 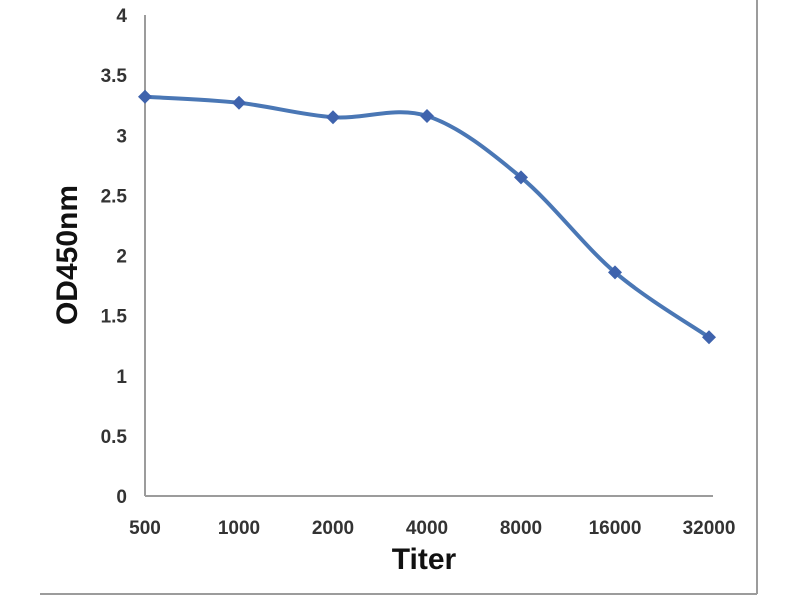 I want to click on y-tick-label: 1, so click(x=121, y=377).